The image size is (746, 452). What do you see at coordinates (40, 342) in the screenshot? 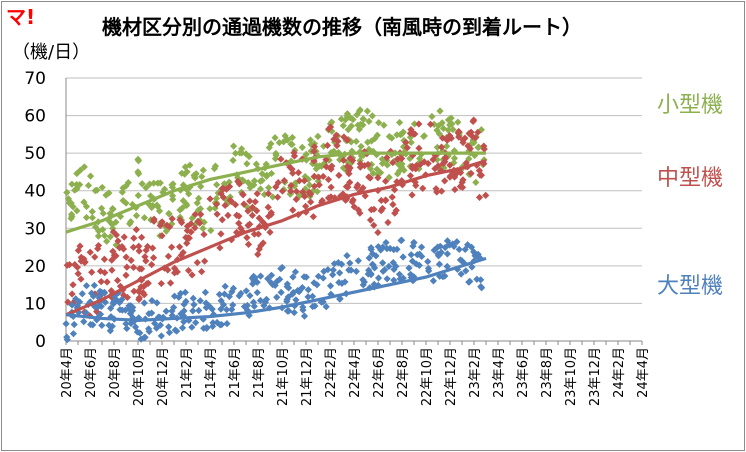
I see `y-tick-label: 0` at bounding box center [40, 342].